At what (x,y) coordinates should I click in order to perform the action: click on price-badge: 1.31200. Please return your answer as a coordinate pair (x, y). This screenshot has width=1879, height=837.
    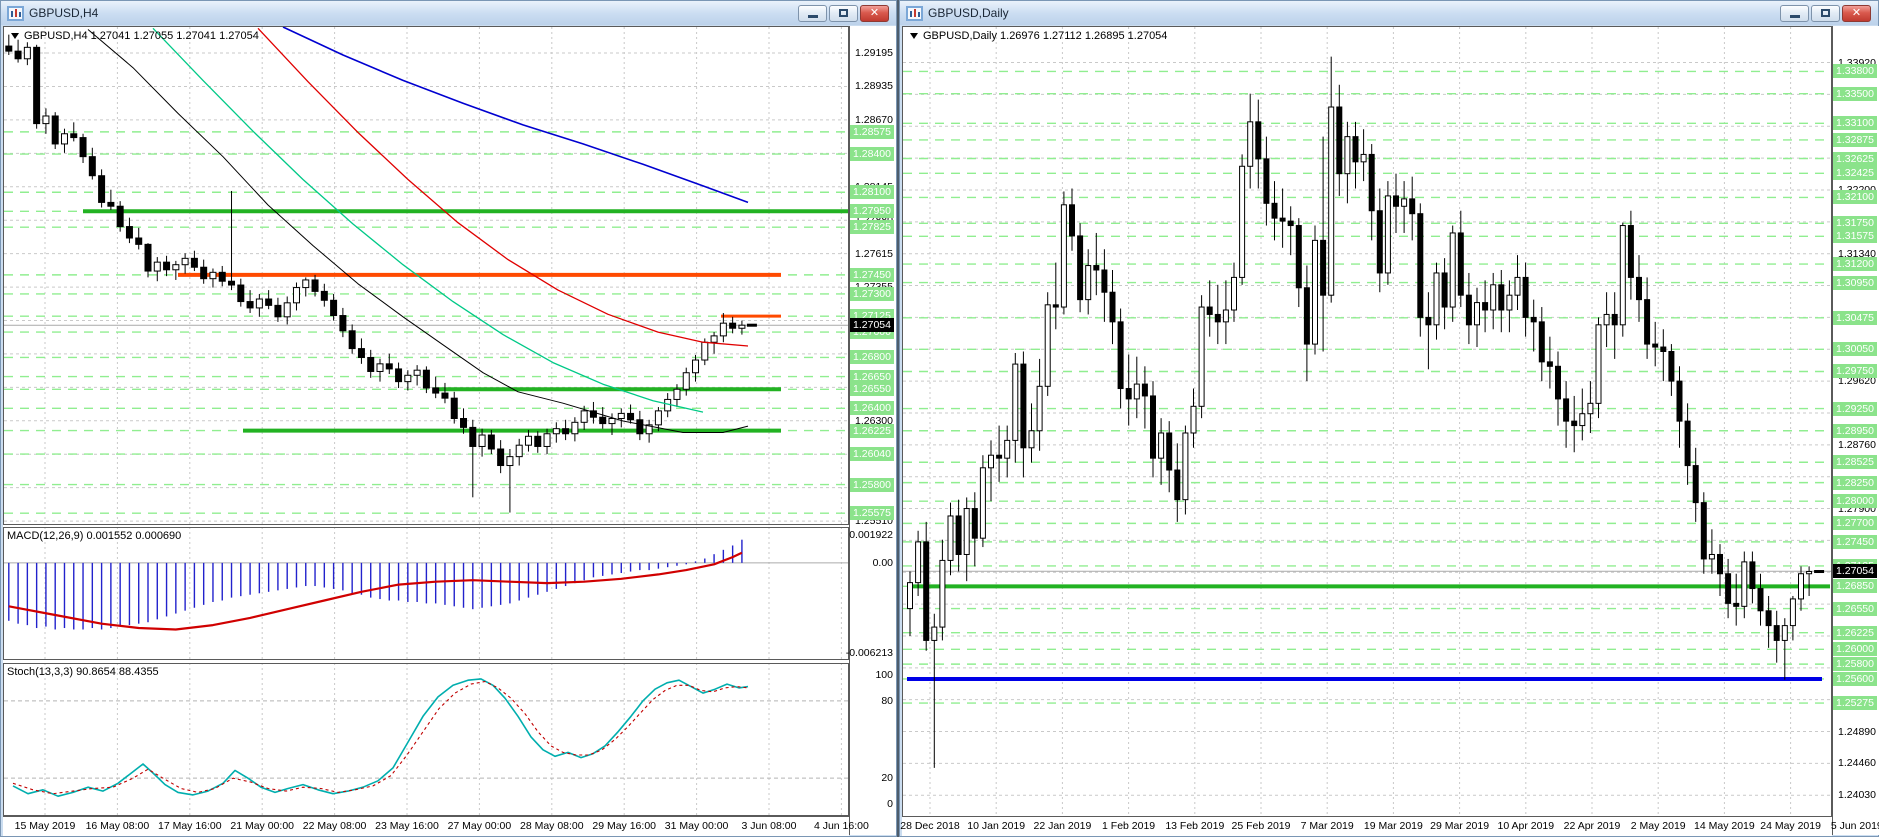
    Looking at the image, I should click on (1855, 264).